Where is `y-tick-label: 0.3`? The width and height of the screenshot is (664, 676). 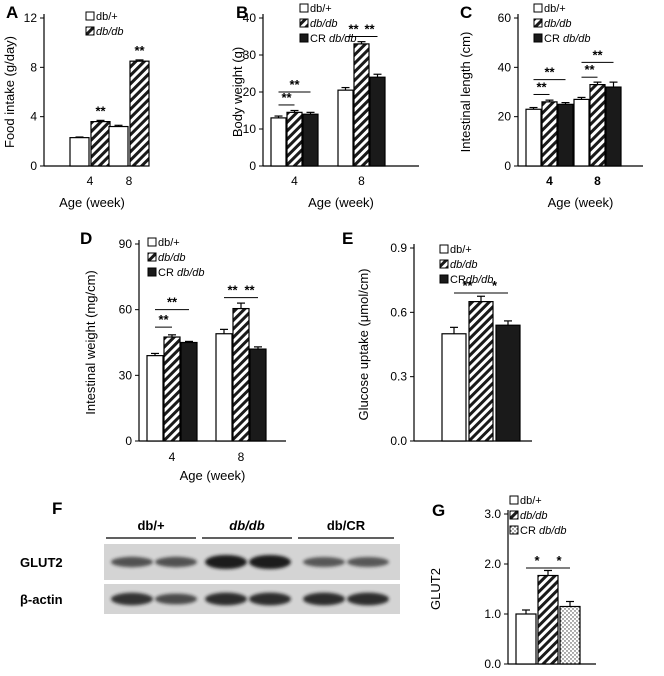
y-tick-label: 0.3 is located at coordinates (398, 377).